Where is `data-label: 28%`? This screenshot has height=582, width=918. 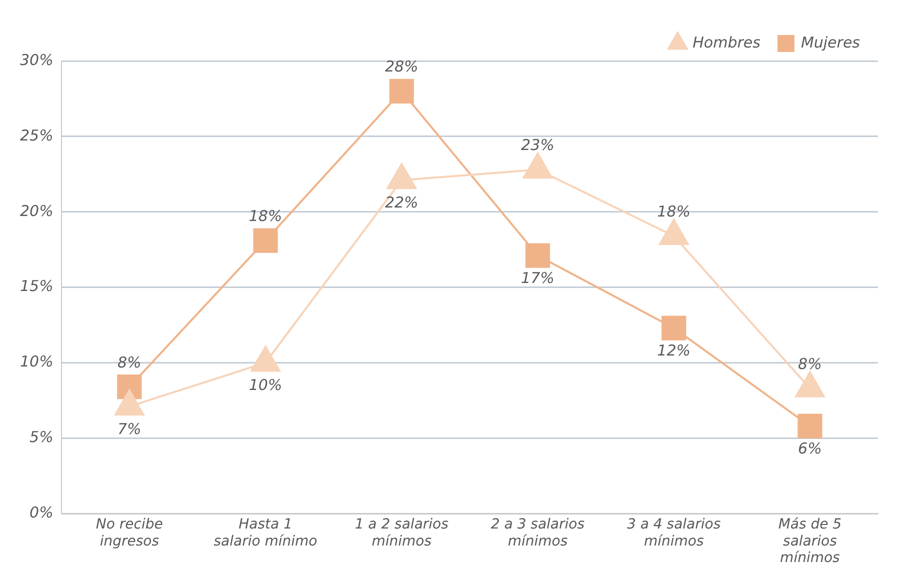
data-label: 28% is located at coordinates (401, 67).